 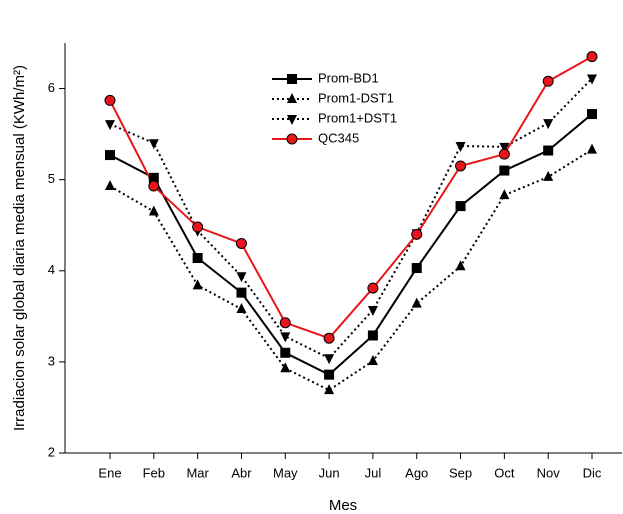 I want to click on x-tick-label: Abr, so click(x=241, y=472).